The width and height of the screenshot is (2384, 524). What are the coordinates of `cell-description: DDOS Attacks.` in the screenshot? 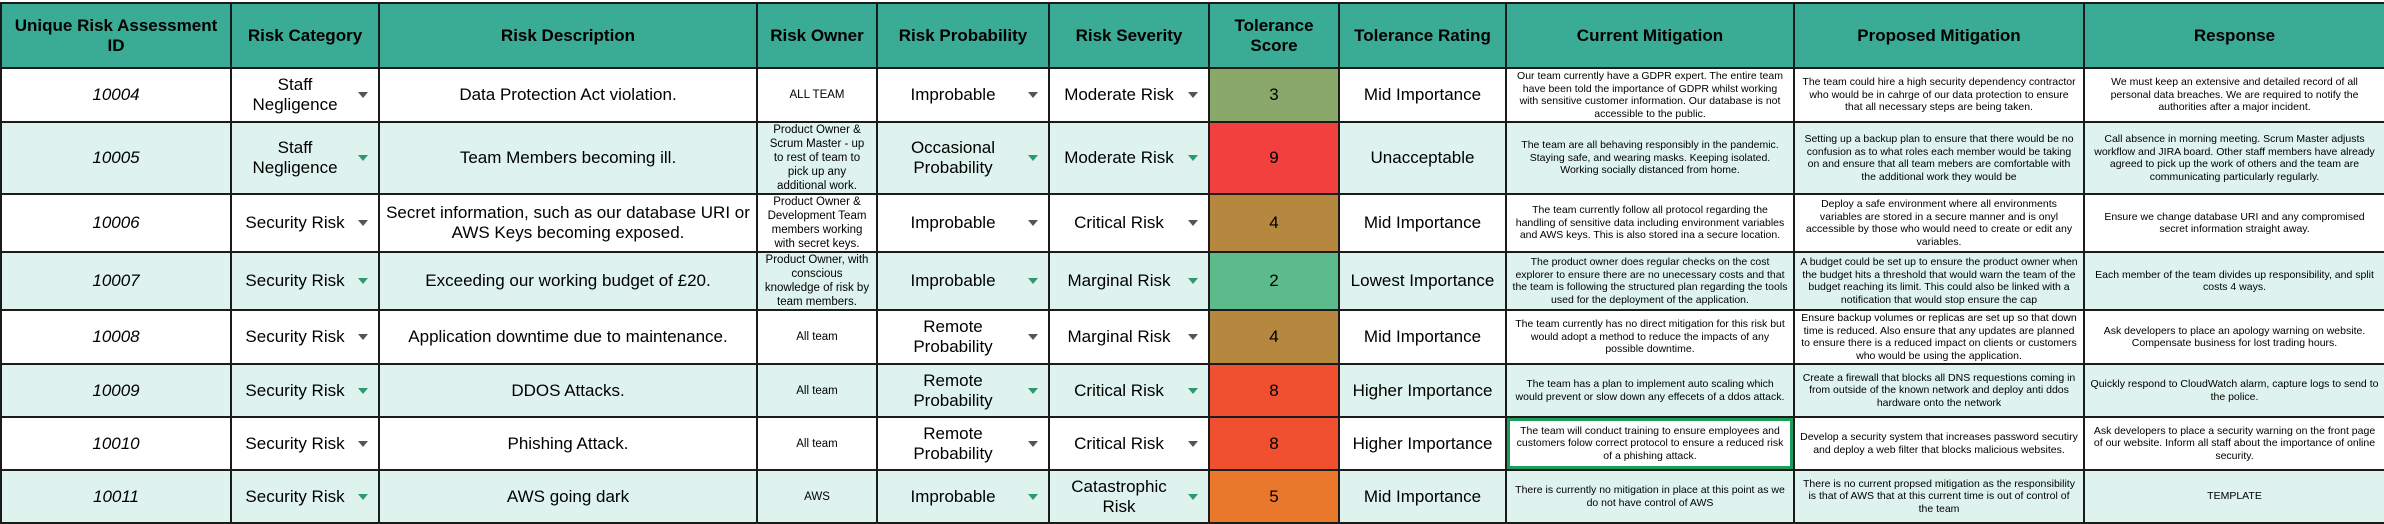 It's located at (568, 390).